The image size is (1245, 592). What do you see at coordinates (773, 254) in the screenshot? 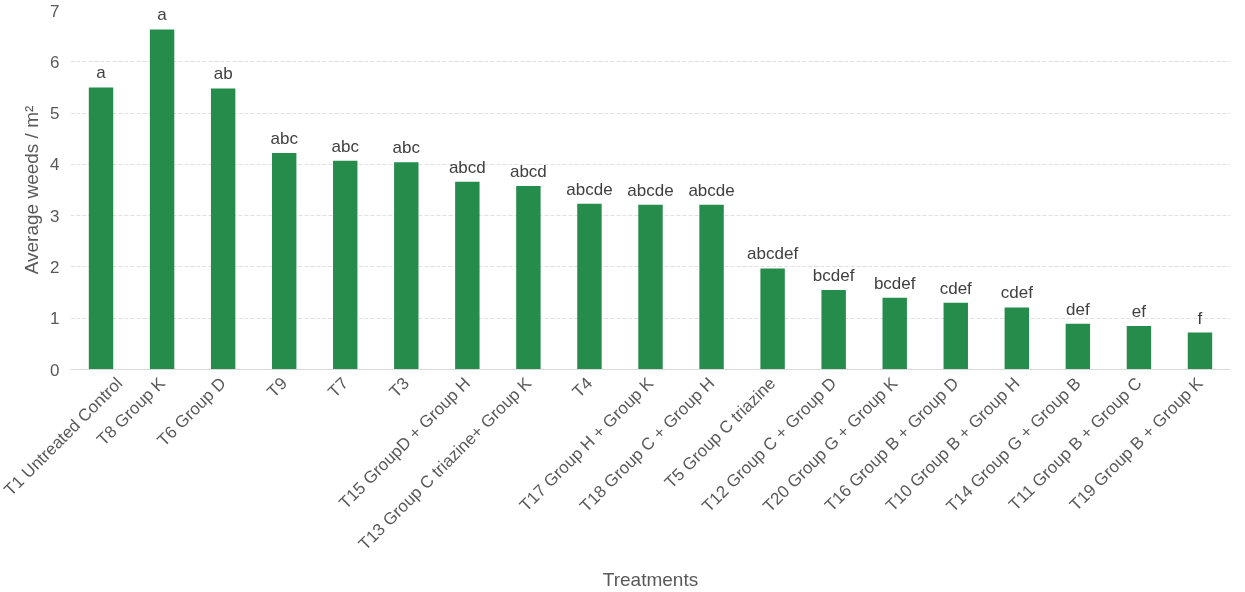
I see `data-label: abcdef` at bounding box center [773, 254].